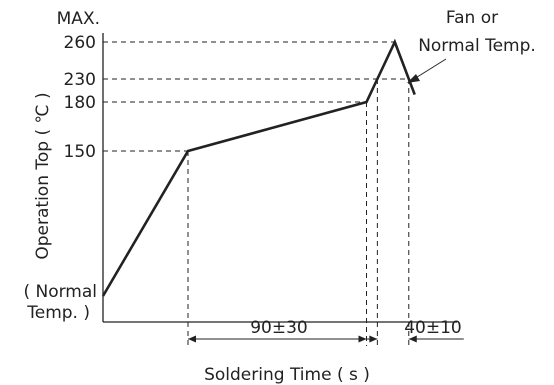 The width and height of the screenshot is (554, 385). Describe the element at coordinates (80, 43) in the screenshot. I see `y-tick-260: 260` at that location.